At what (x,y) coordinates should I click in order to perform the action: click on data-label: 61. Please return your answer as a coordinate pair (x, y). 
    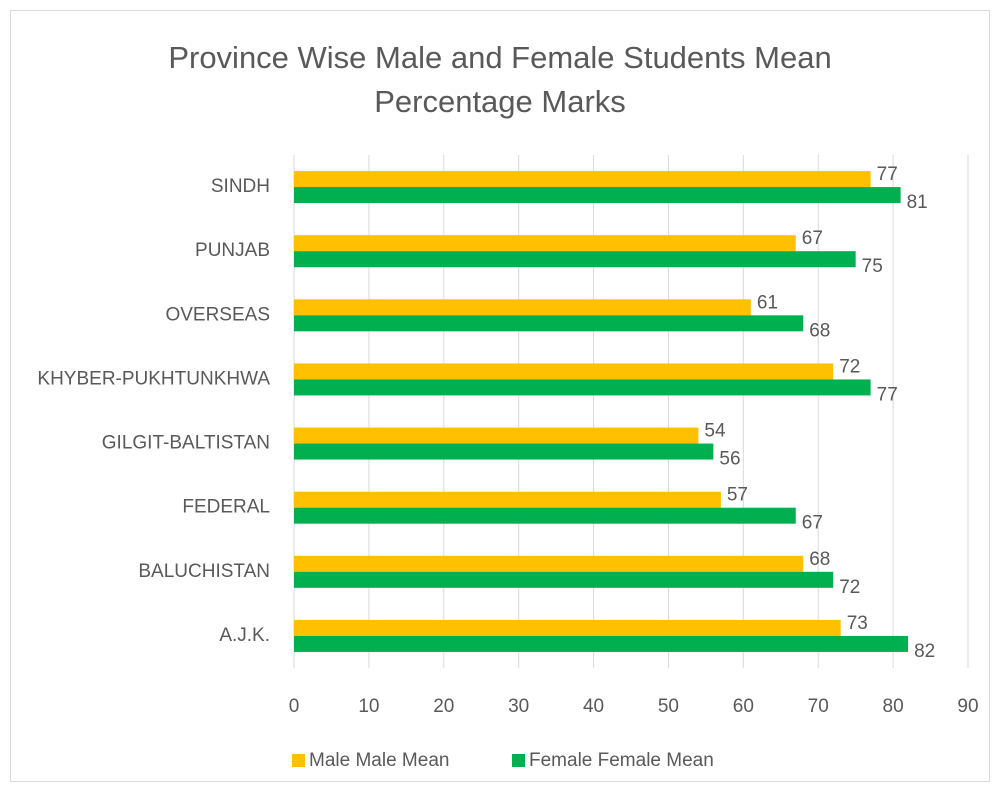
    Looking at the image, I should click on (767, 302).